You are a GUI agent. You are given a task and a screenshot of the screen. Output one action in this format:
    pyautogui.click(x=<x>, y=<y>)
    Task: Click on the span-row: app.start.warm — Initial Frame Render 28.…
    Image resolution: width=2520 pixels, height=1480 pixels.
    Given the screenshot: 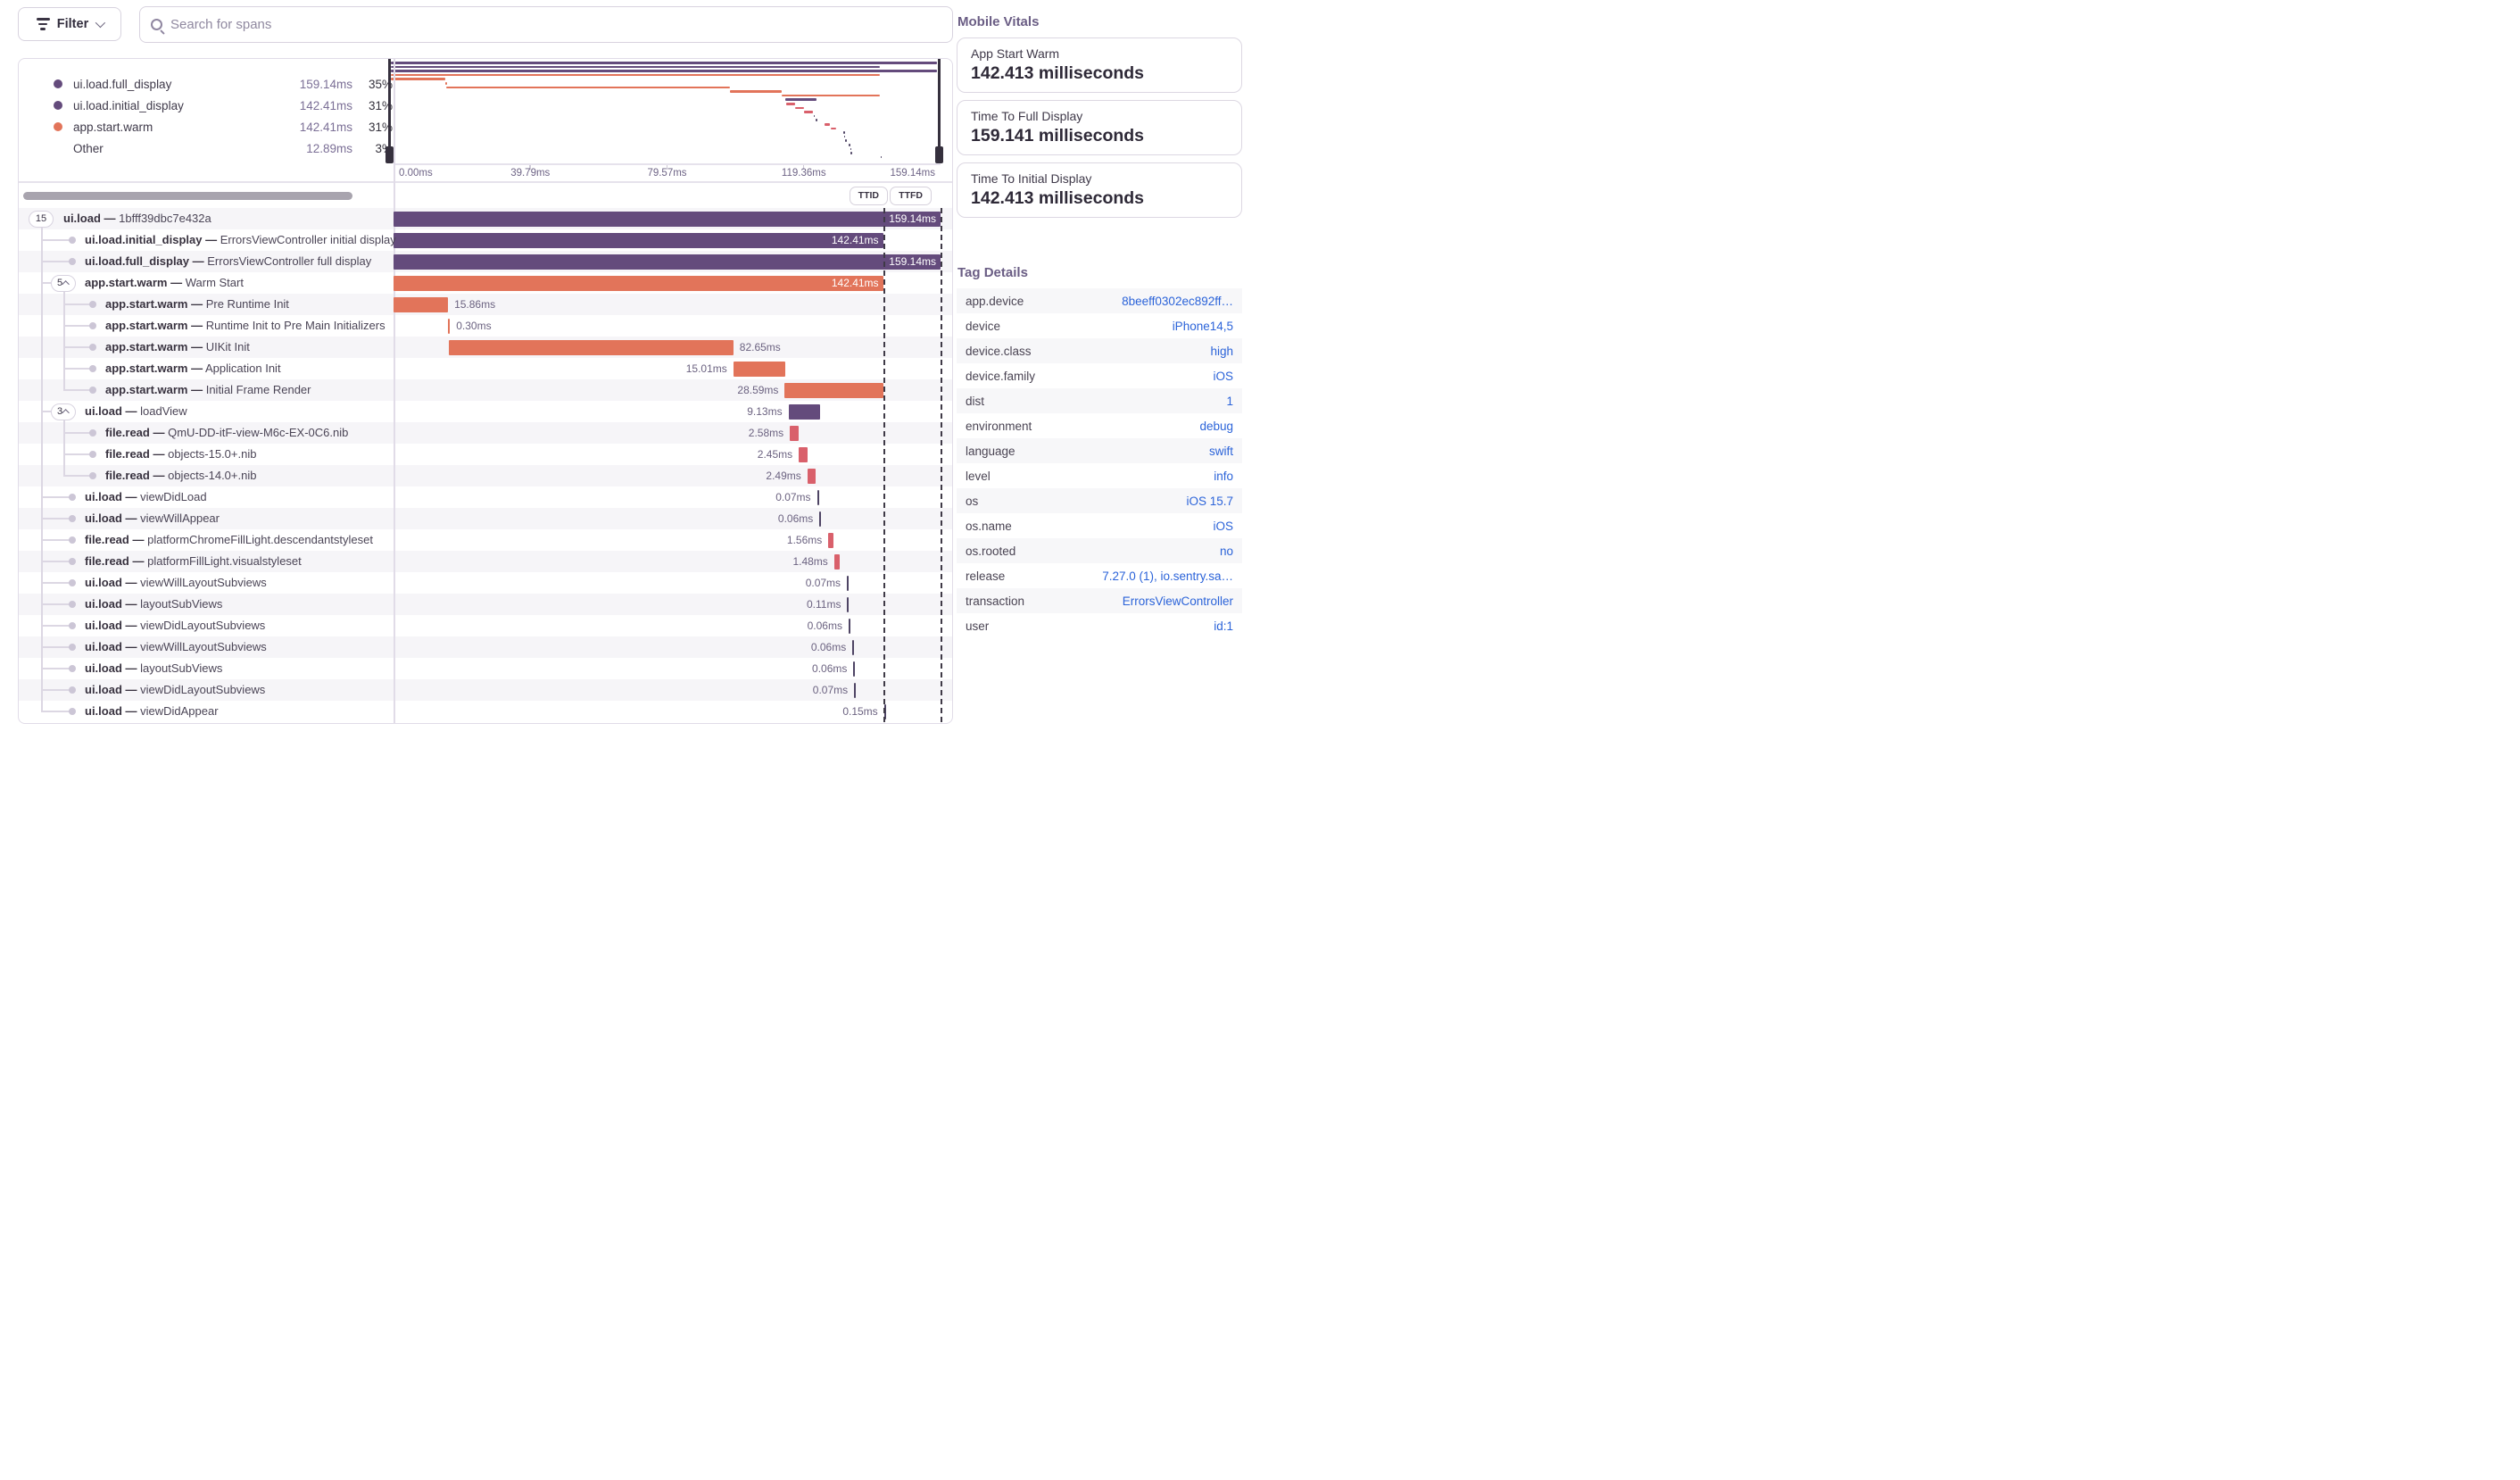 What is the action you would take?
    pyautogui.click(x=485, y=390)
    